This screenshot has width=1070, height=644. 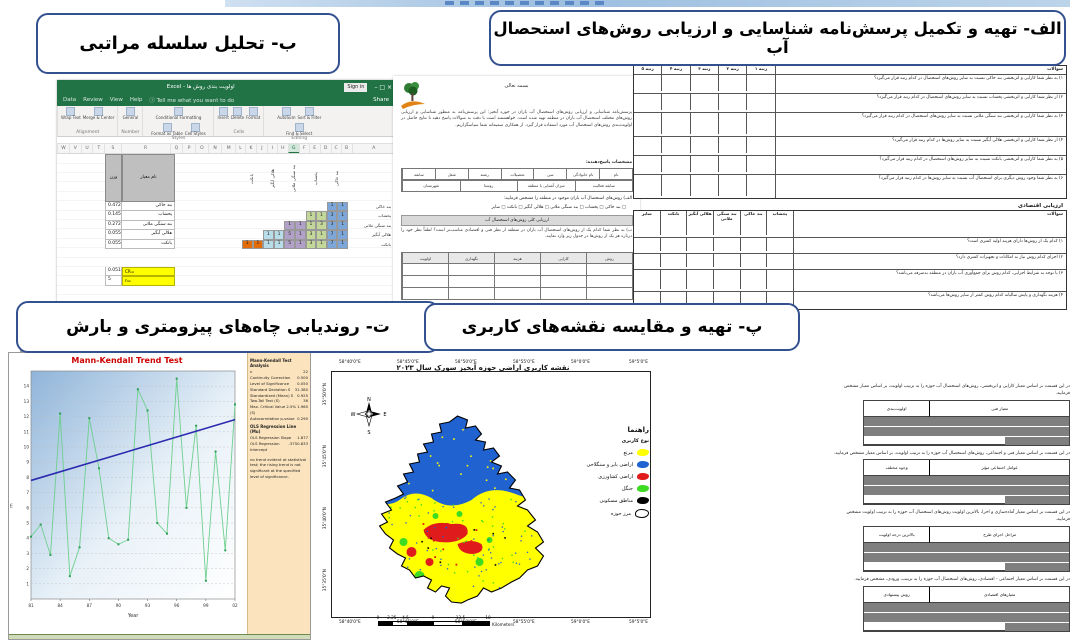 What do you see at coordinates (335, 148) in the screenshot?
I see `excel-column-header-C: C` at bounding box center [335, 148].